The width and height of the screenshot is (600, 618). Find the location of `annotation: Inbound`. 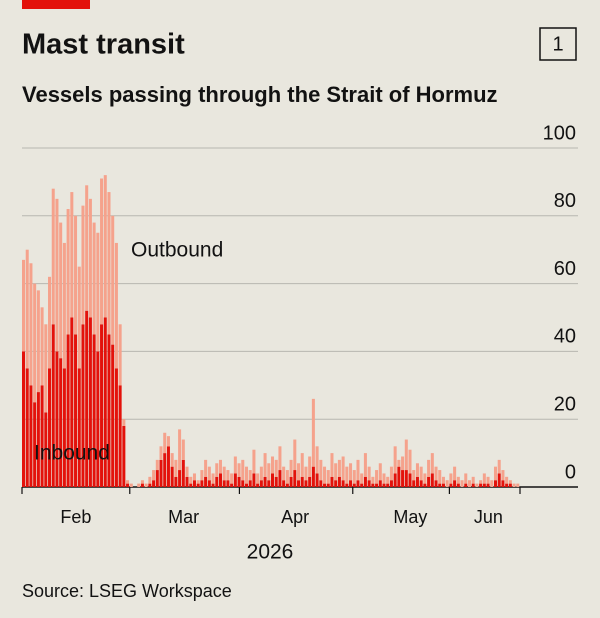

annotation: Inbound is located at coordinates (72, 453).